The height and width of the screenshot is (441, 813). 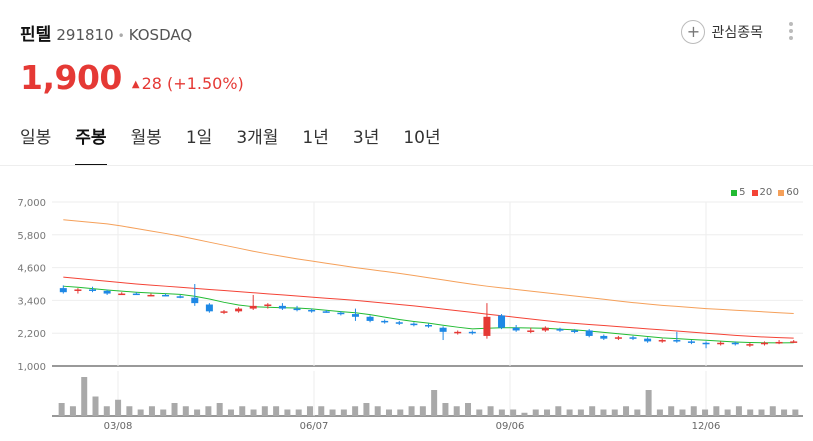 What do you see at coordinates (742, 192) in the screenshot?
I see `legend-label: 5` at bounding box center [742, 192].